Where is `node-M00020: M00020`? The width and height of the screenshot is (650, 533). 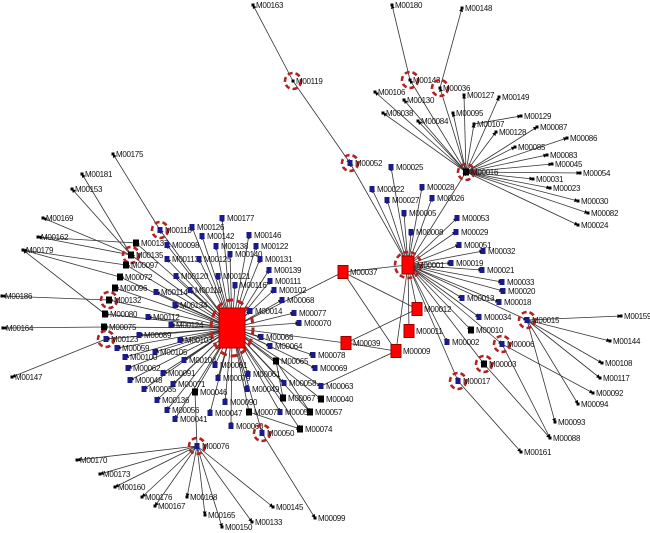 node-M00020: M00020 is located at coordinates (518, 291).